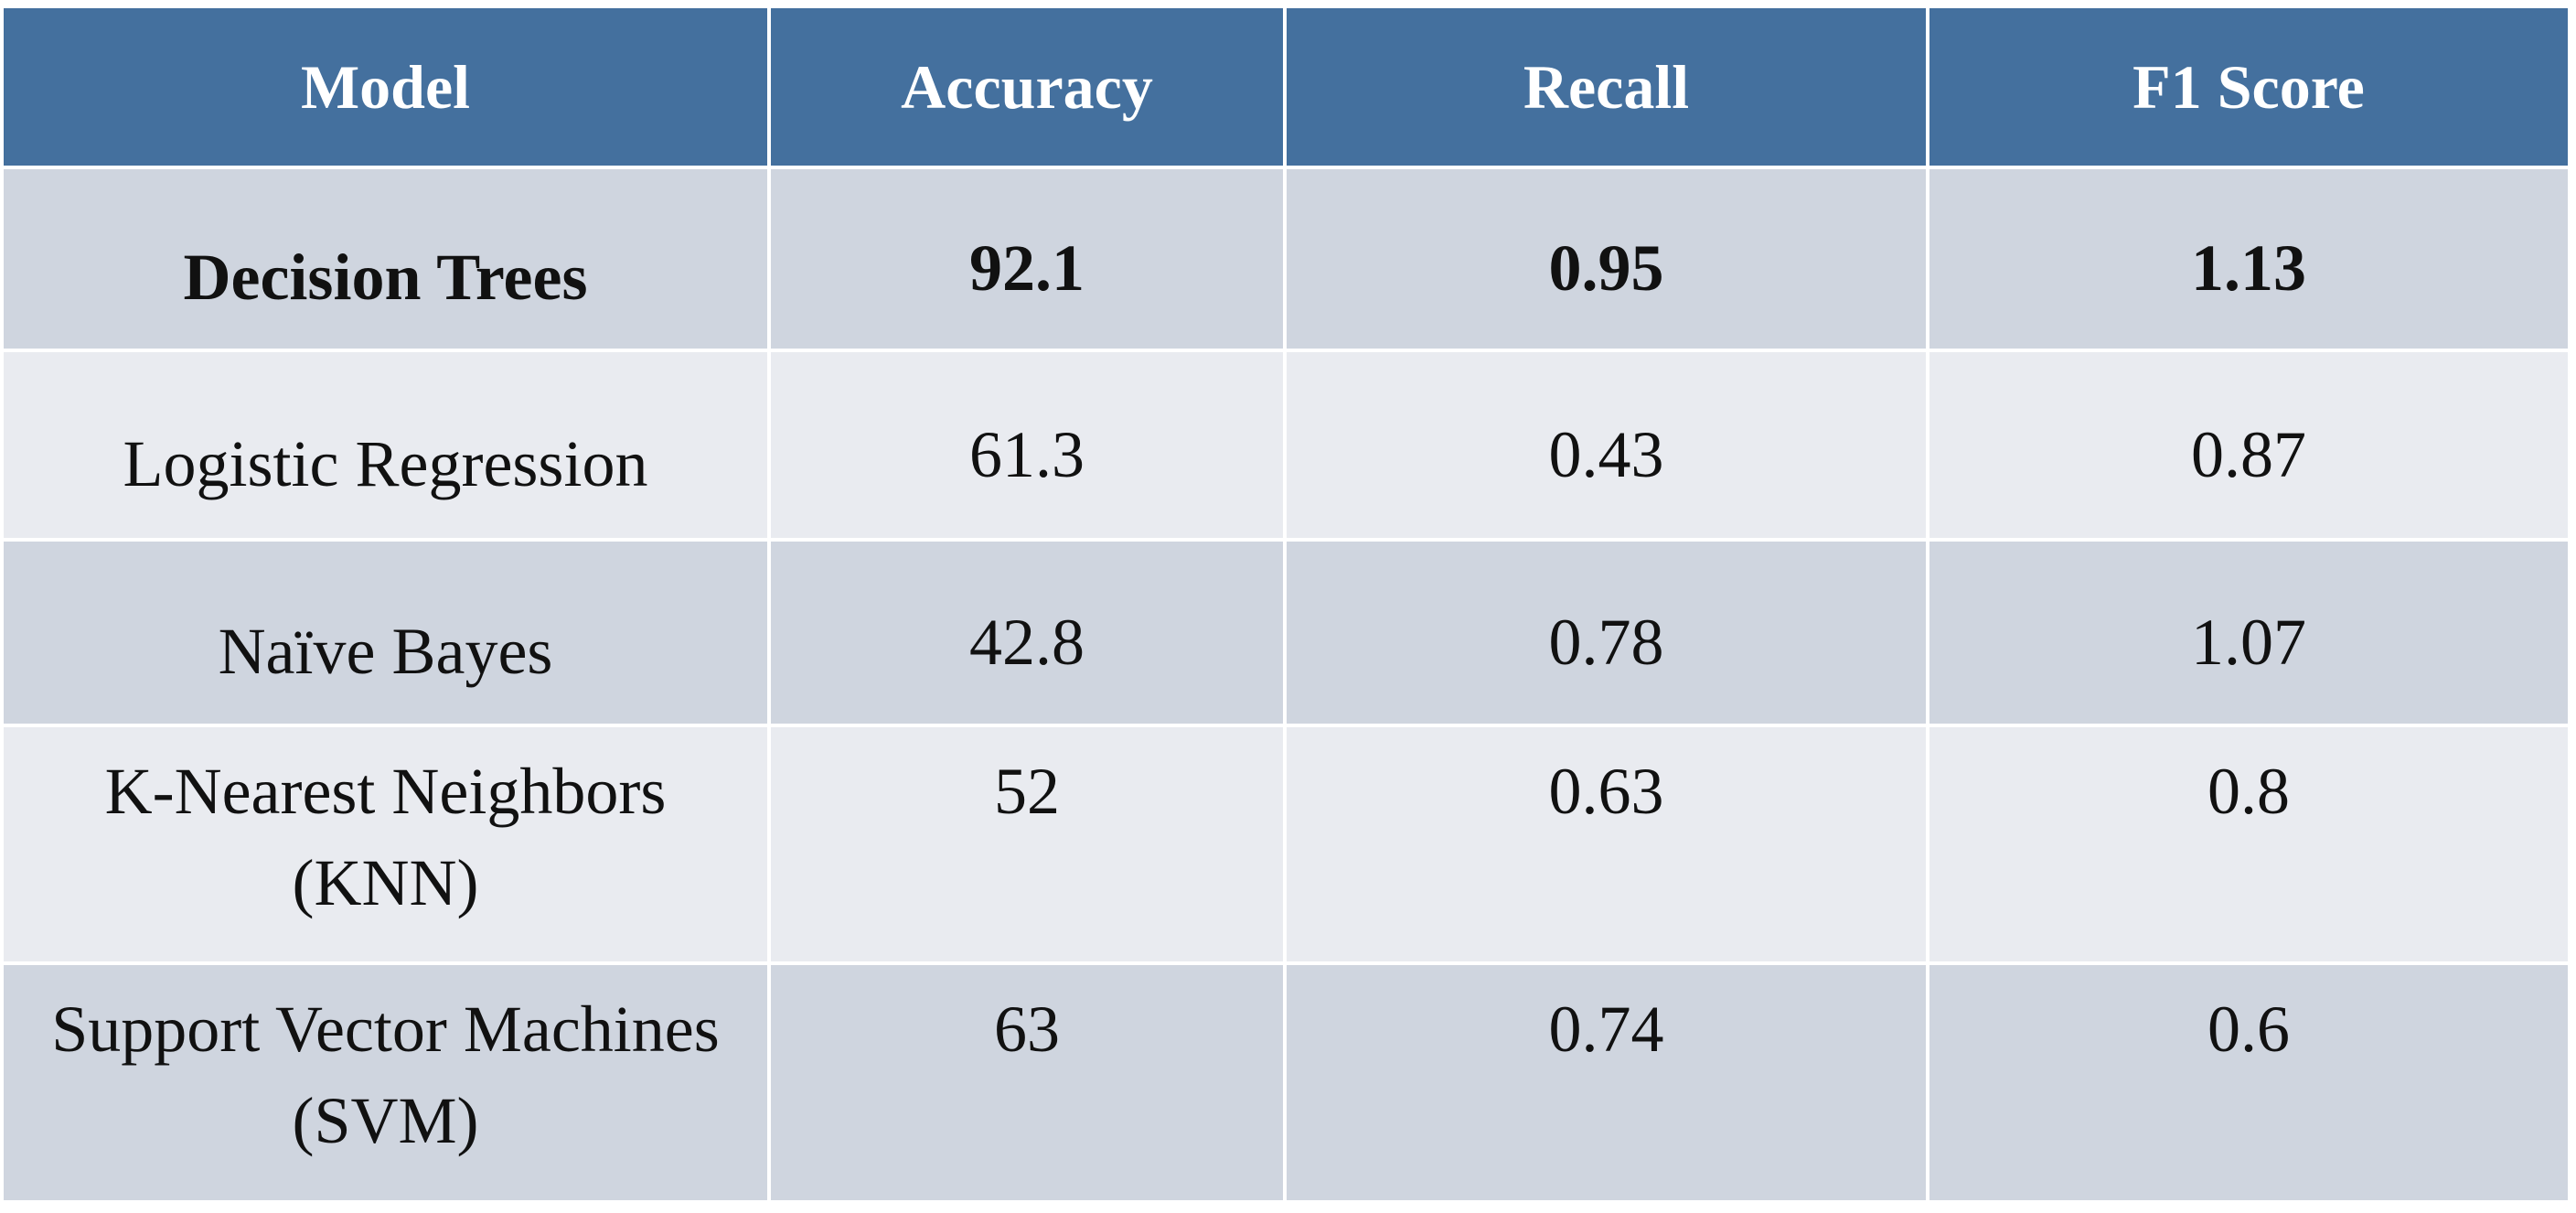 This screenshot has height=1213, width=2576. I want to click on metric-value: 92.1, so click(1027, 259).